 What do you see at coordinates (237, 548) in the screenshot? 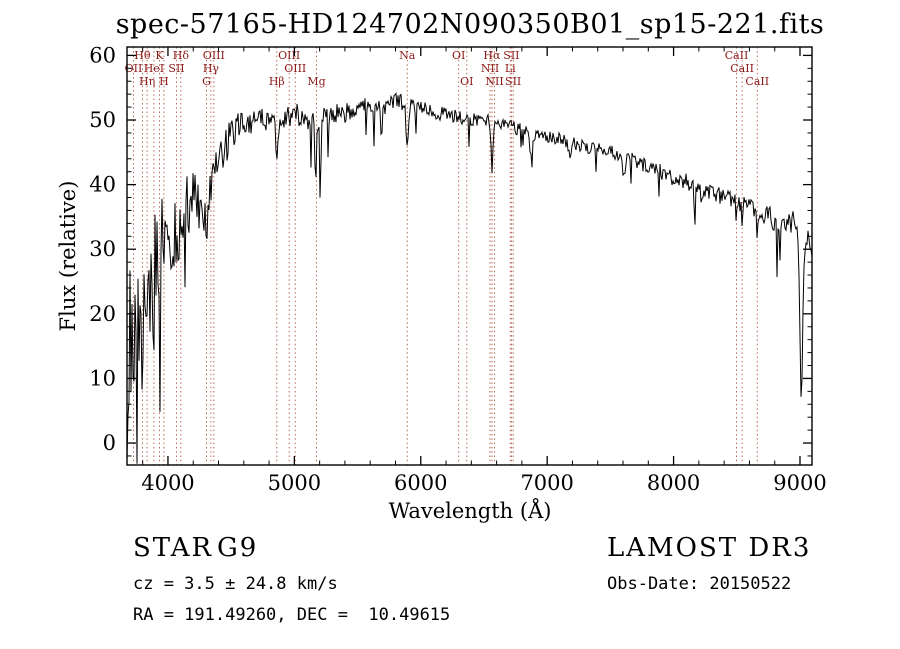
I see `subclass-label: G9` at bounding box center [237, 548].